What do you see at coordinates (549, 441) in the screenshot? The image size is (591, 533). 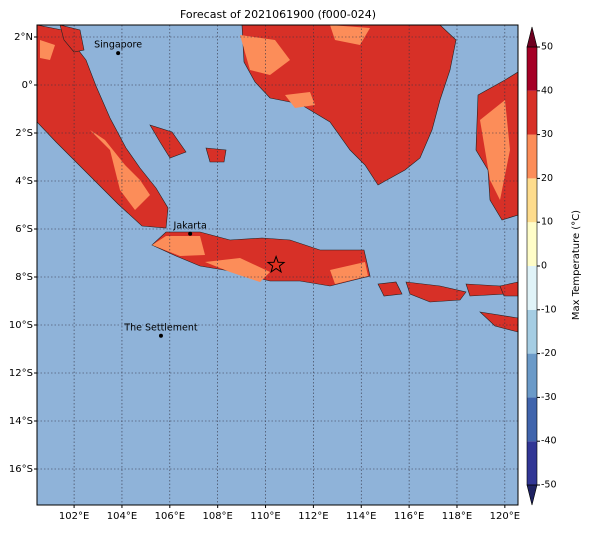 I see `colorbar-tick-label: -40` at bounding box center [549, 441].